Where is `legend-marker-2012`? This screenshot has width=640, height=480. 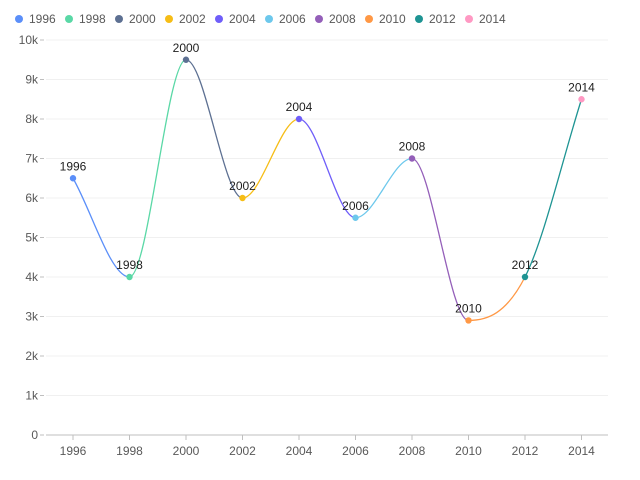
legend-marker-2012 is located at coordinates (419, 19).